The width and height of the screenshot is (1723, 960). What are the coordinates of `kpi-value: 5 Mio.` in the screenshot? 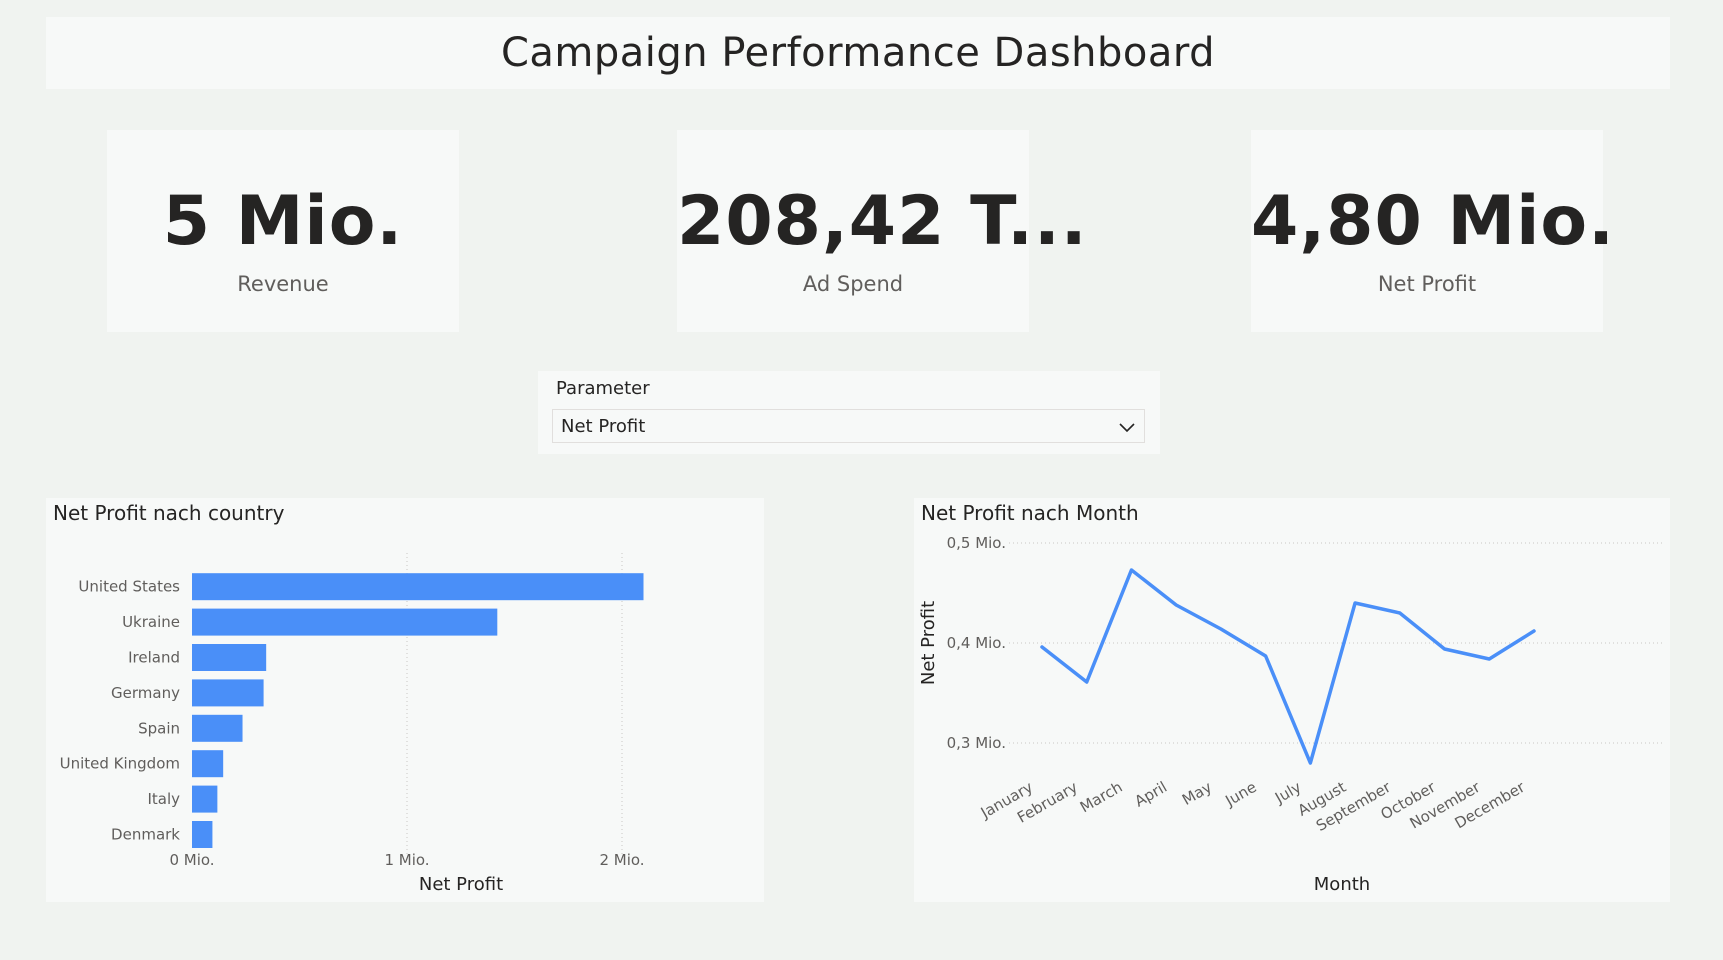 It's located at (283, 221).